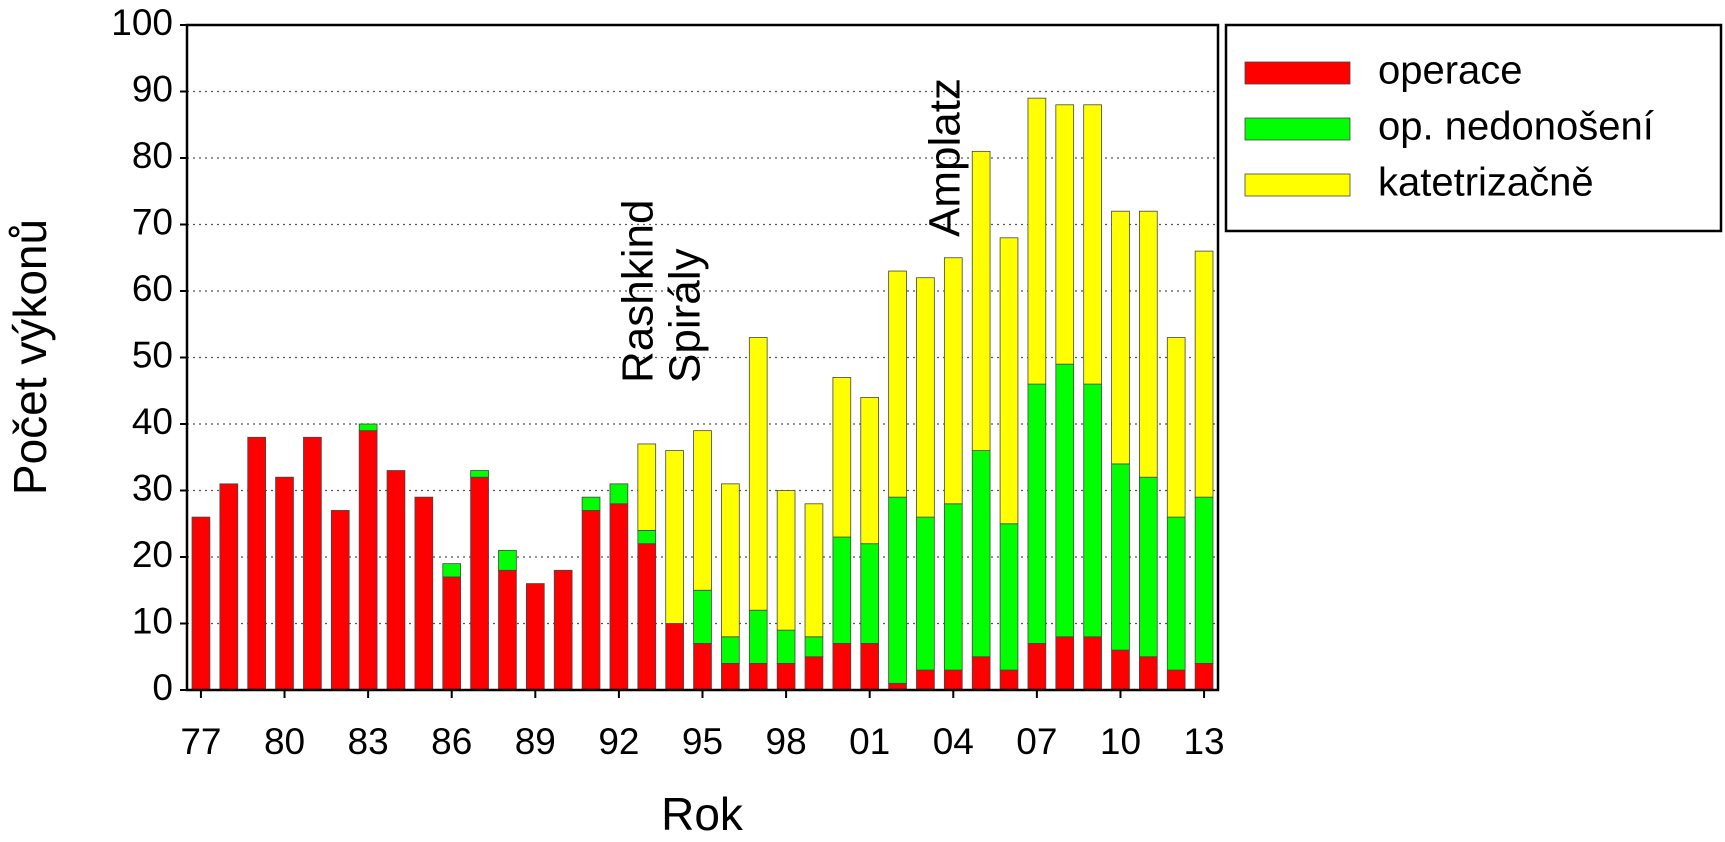 Image resolution: width=1725 pixels, height=842 pixels. I want to click on annotation: Rashkind, so click(638, 291).